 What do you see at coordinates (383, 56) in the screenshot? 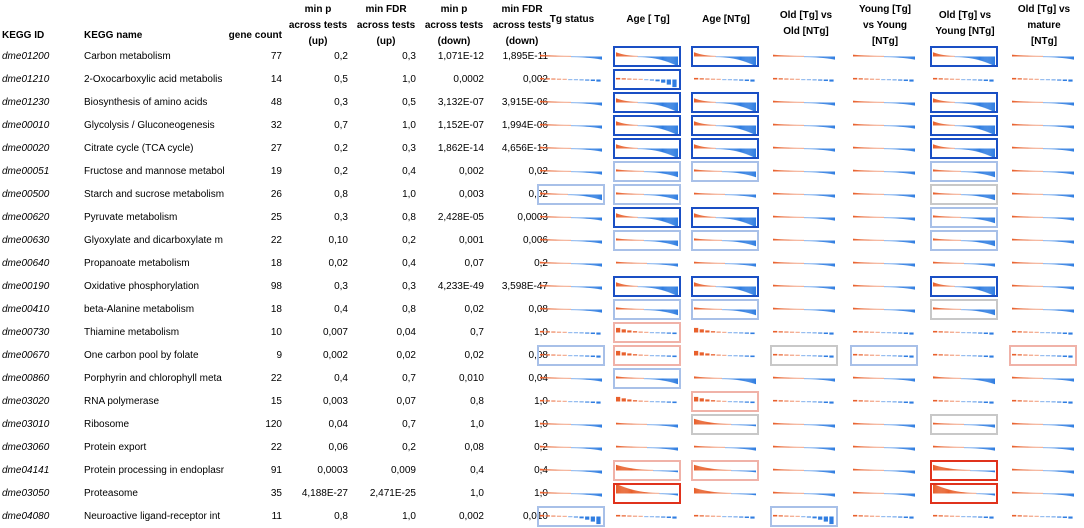
I see `min-fdr-up: 0,3` at bounding box center [383, 56].